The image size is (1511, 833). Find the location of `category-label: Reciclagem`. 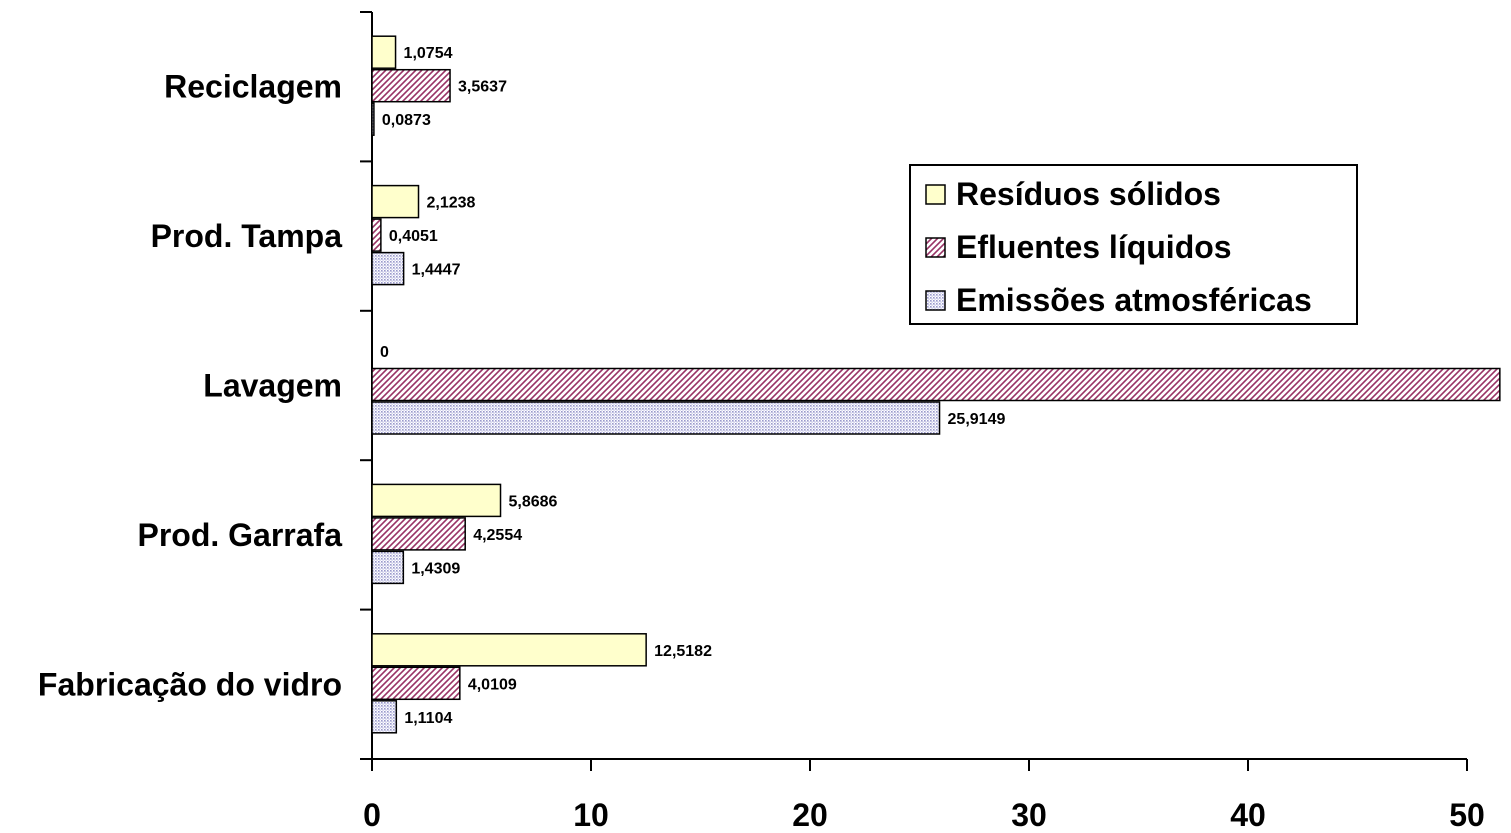

category-label: Reciclagem is located at coordinates (253, 87).